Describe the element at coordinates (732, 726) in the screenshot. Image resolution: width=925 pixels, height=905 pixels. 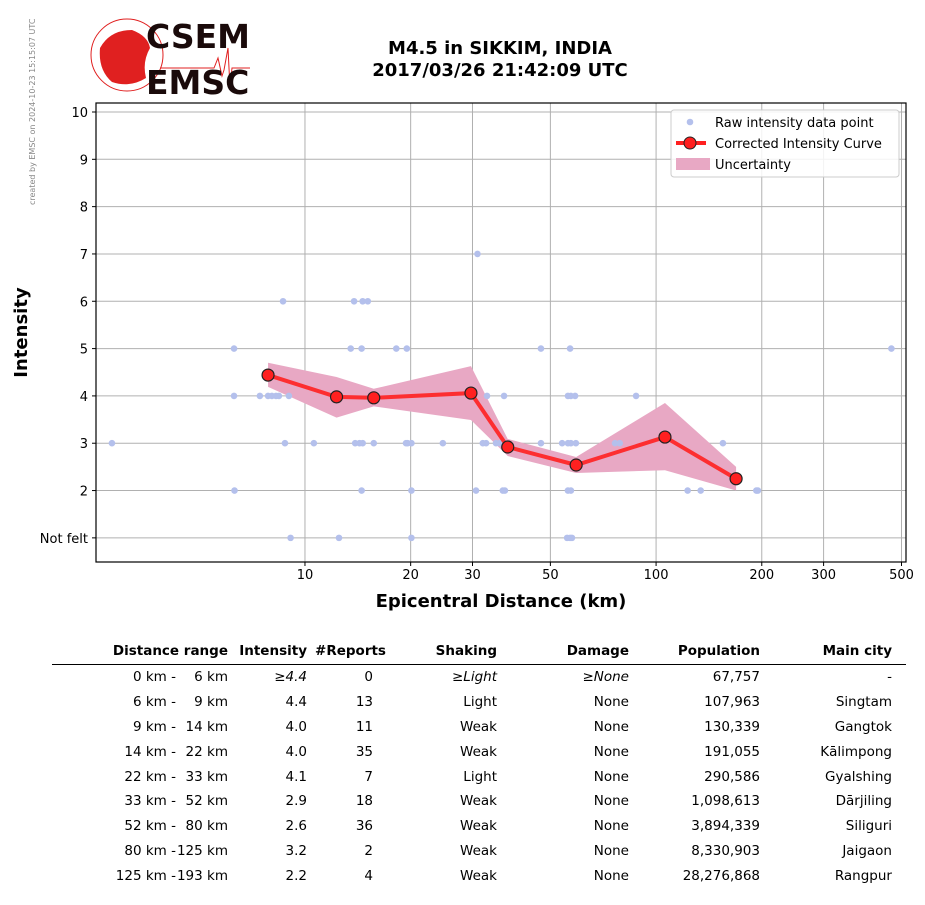
I see `cell-population: 130,339` at that location.